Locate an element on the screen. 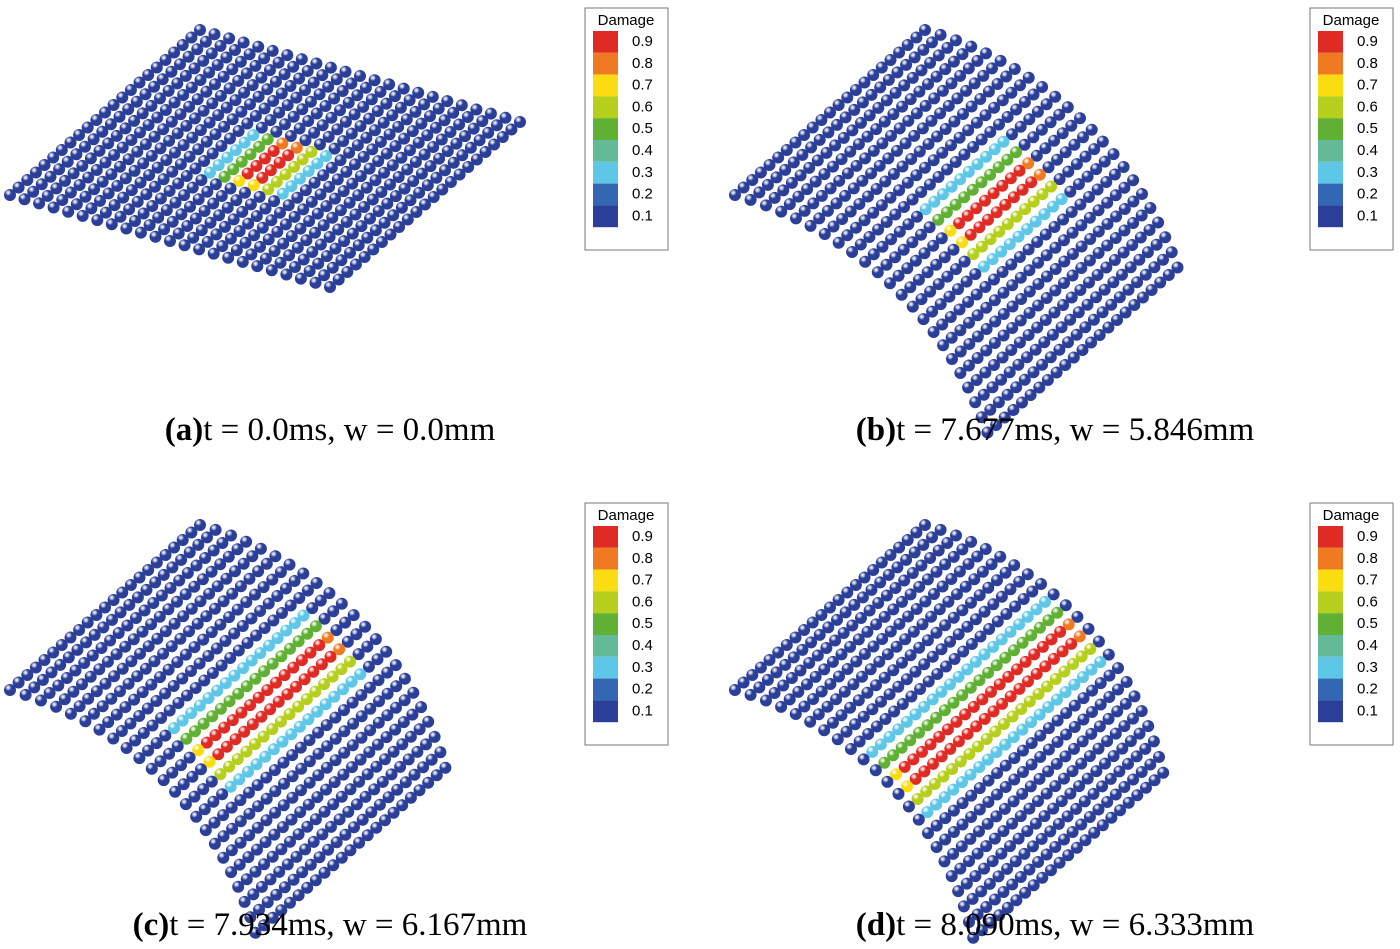 The image size is (1400, 949). caption-text: t = 7.934ms, w = 6.167mm is located at coordinates (348, 925).